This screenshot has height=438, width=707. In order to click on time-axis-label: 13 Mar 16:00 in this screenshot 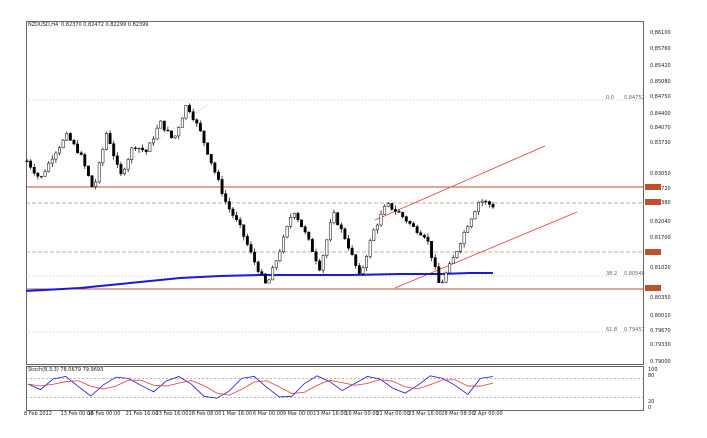, I will do `click(330, 414)`.